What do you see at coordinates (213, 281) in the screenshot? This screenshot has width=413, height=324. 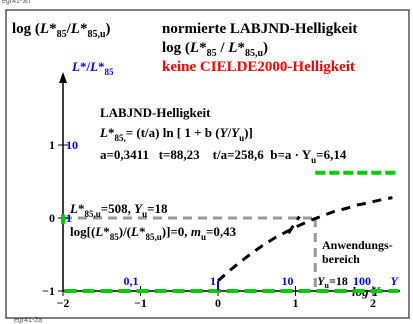 I see `x-linear-tick-label: 1` at bounding box center [213, 281].